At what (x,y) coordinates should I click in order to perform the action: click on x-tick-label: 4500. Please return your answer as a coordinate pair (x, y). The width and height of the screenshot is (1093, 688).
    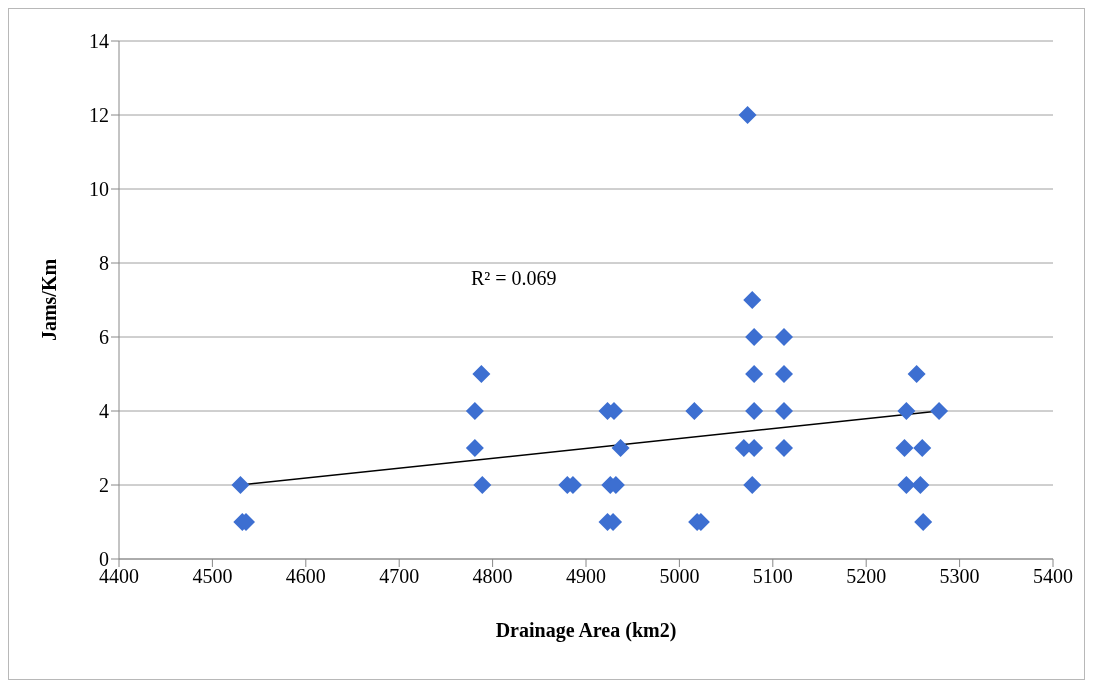
    Looking at the image, I should click on (212, 576).